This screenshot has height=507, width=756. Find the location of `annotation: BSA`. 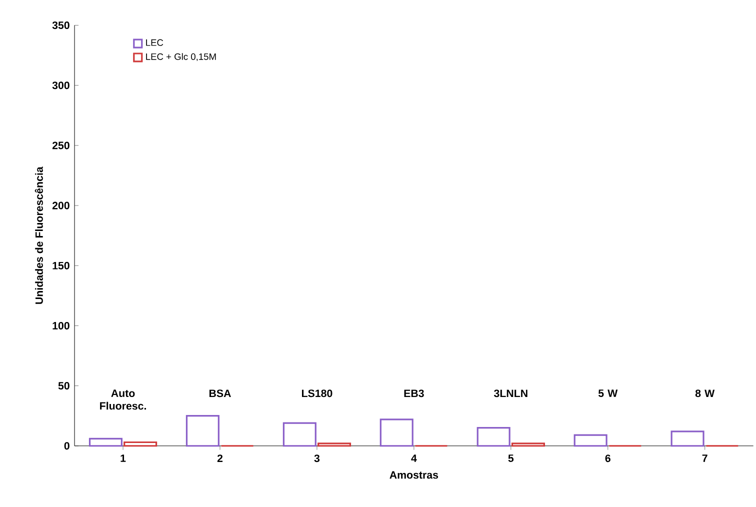

annotation: BSA is located at coordinates (220, 394).